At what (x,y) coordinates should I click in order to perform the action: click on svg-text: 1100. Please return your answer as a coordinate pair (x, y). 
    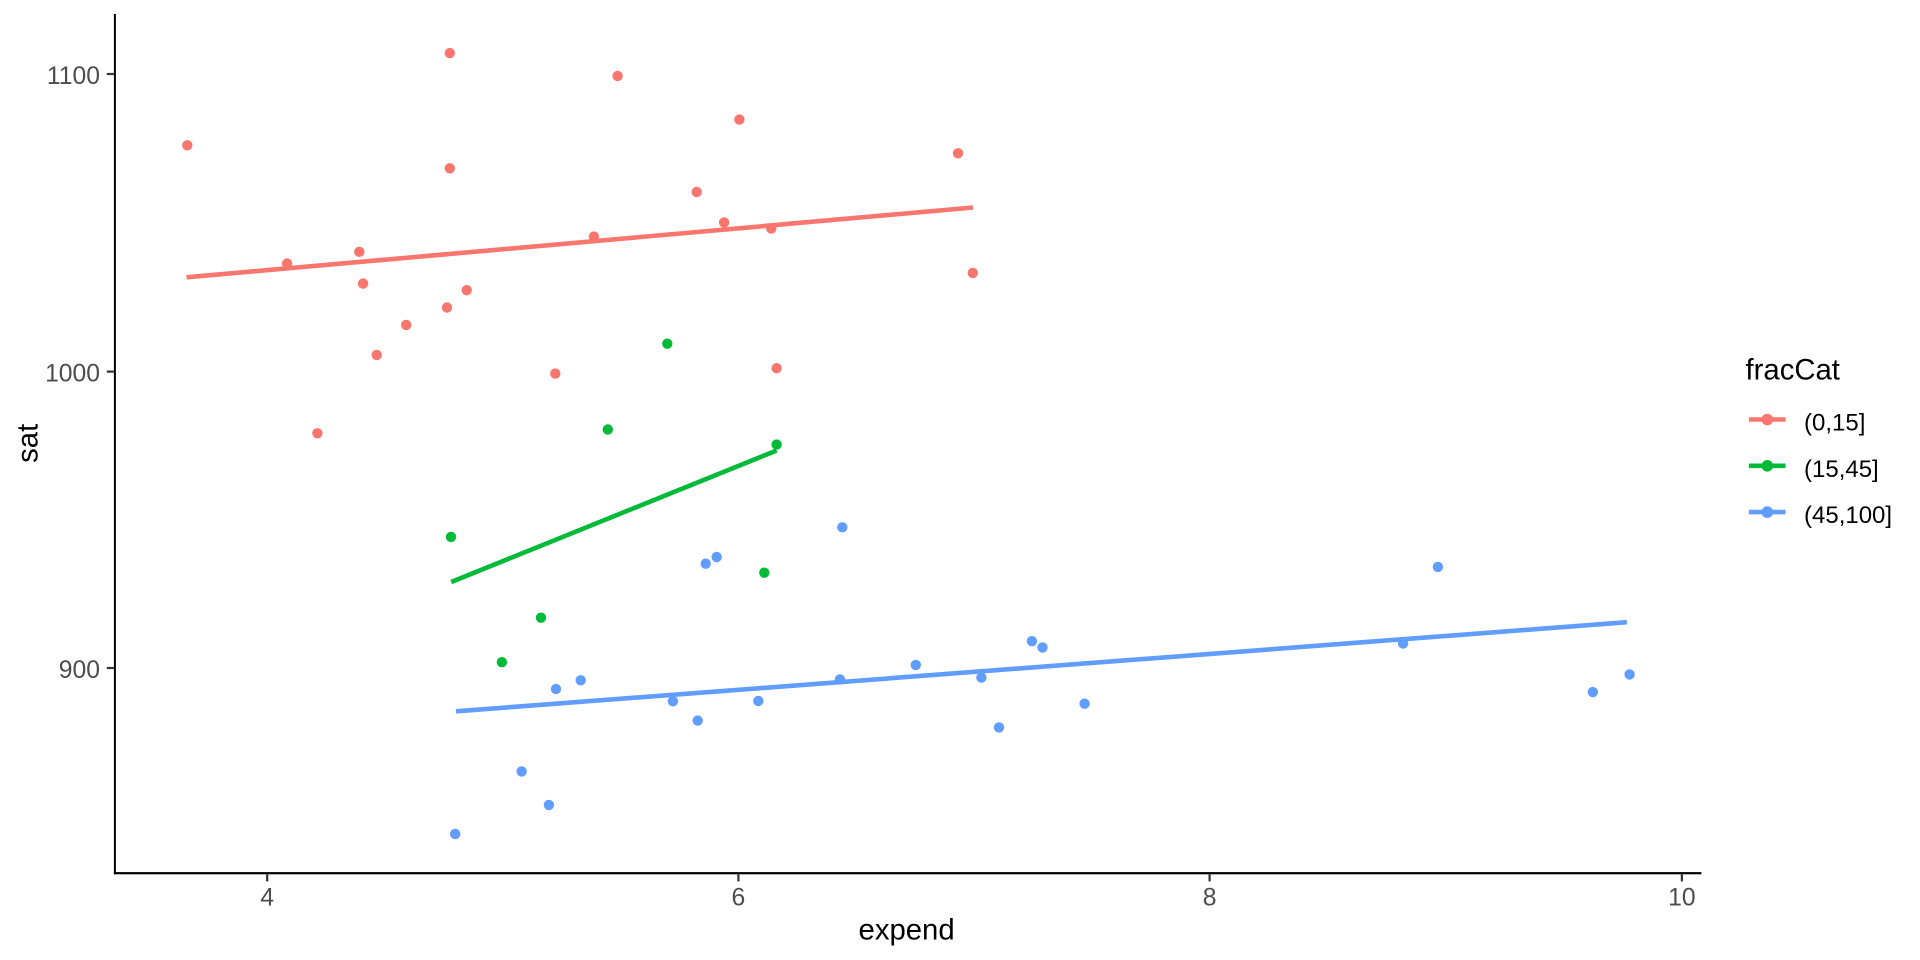
    Looking at the image, I should click on (73, 76).